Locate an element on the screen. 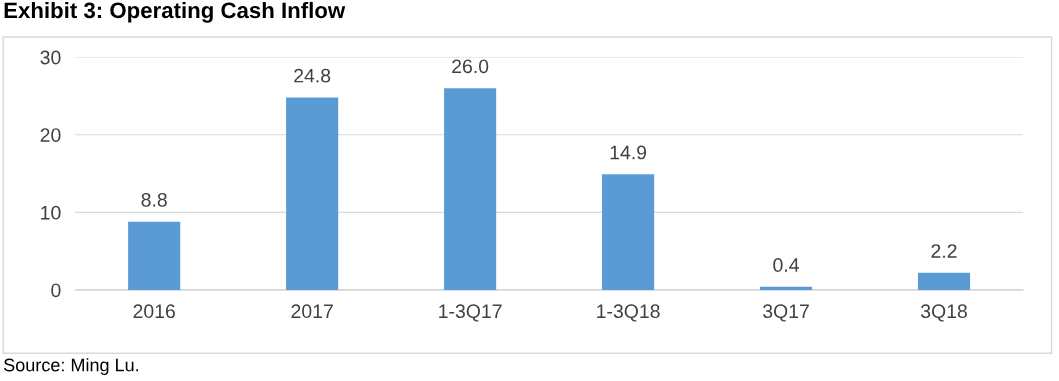 This screenshot has height=381, width=1059. y-tick-label: 10 is located at coordinates (51, 212).